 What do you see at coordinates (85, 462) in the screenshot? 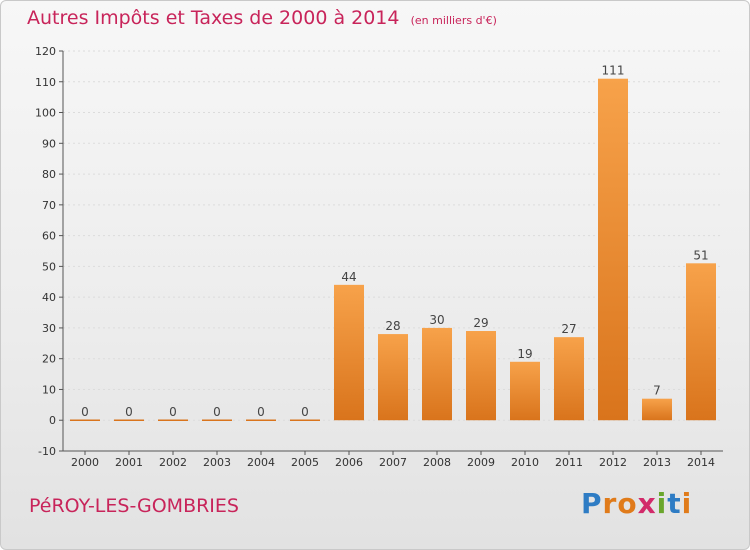
I see `x-tick-label: 2000` at bounding box center [85, 462].